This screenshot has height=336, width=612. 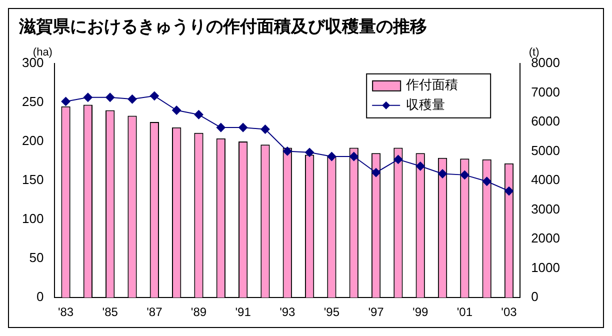 I want to click on chart-title: 滋賀県におけるきゅうりの作付面積及び収穫量の推移, so click(x=222, y=26).